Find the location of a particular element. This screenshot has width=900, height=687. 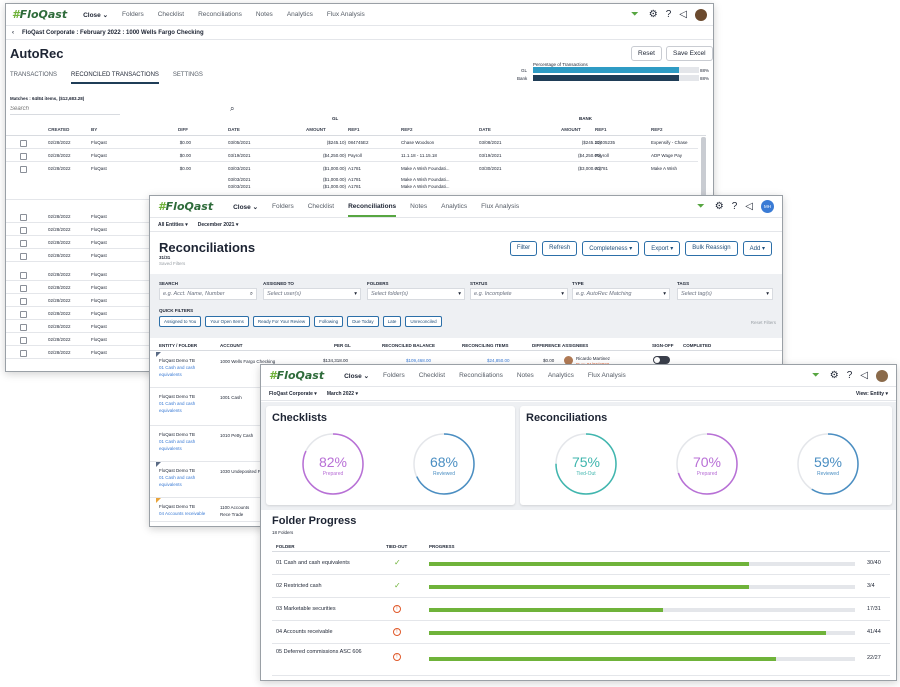

account-name: 1001 Cash is located at coordinates (231, 397).